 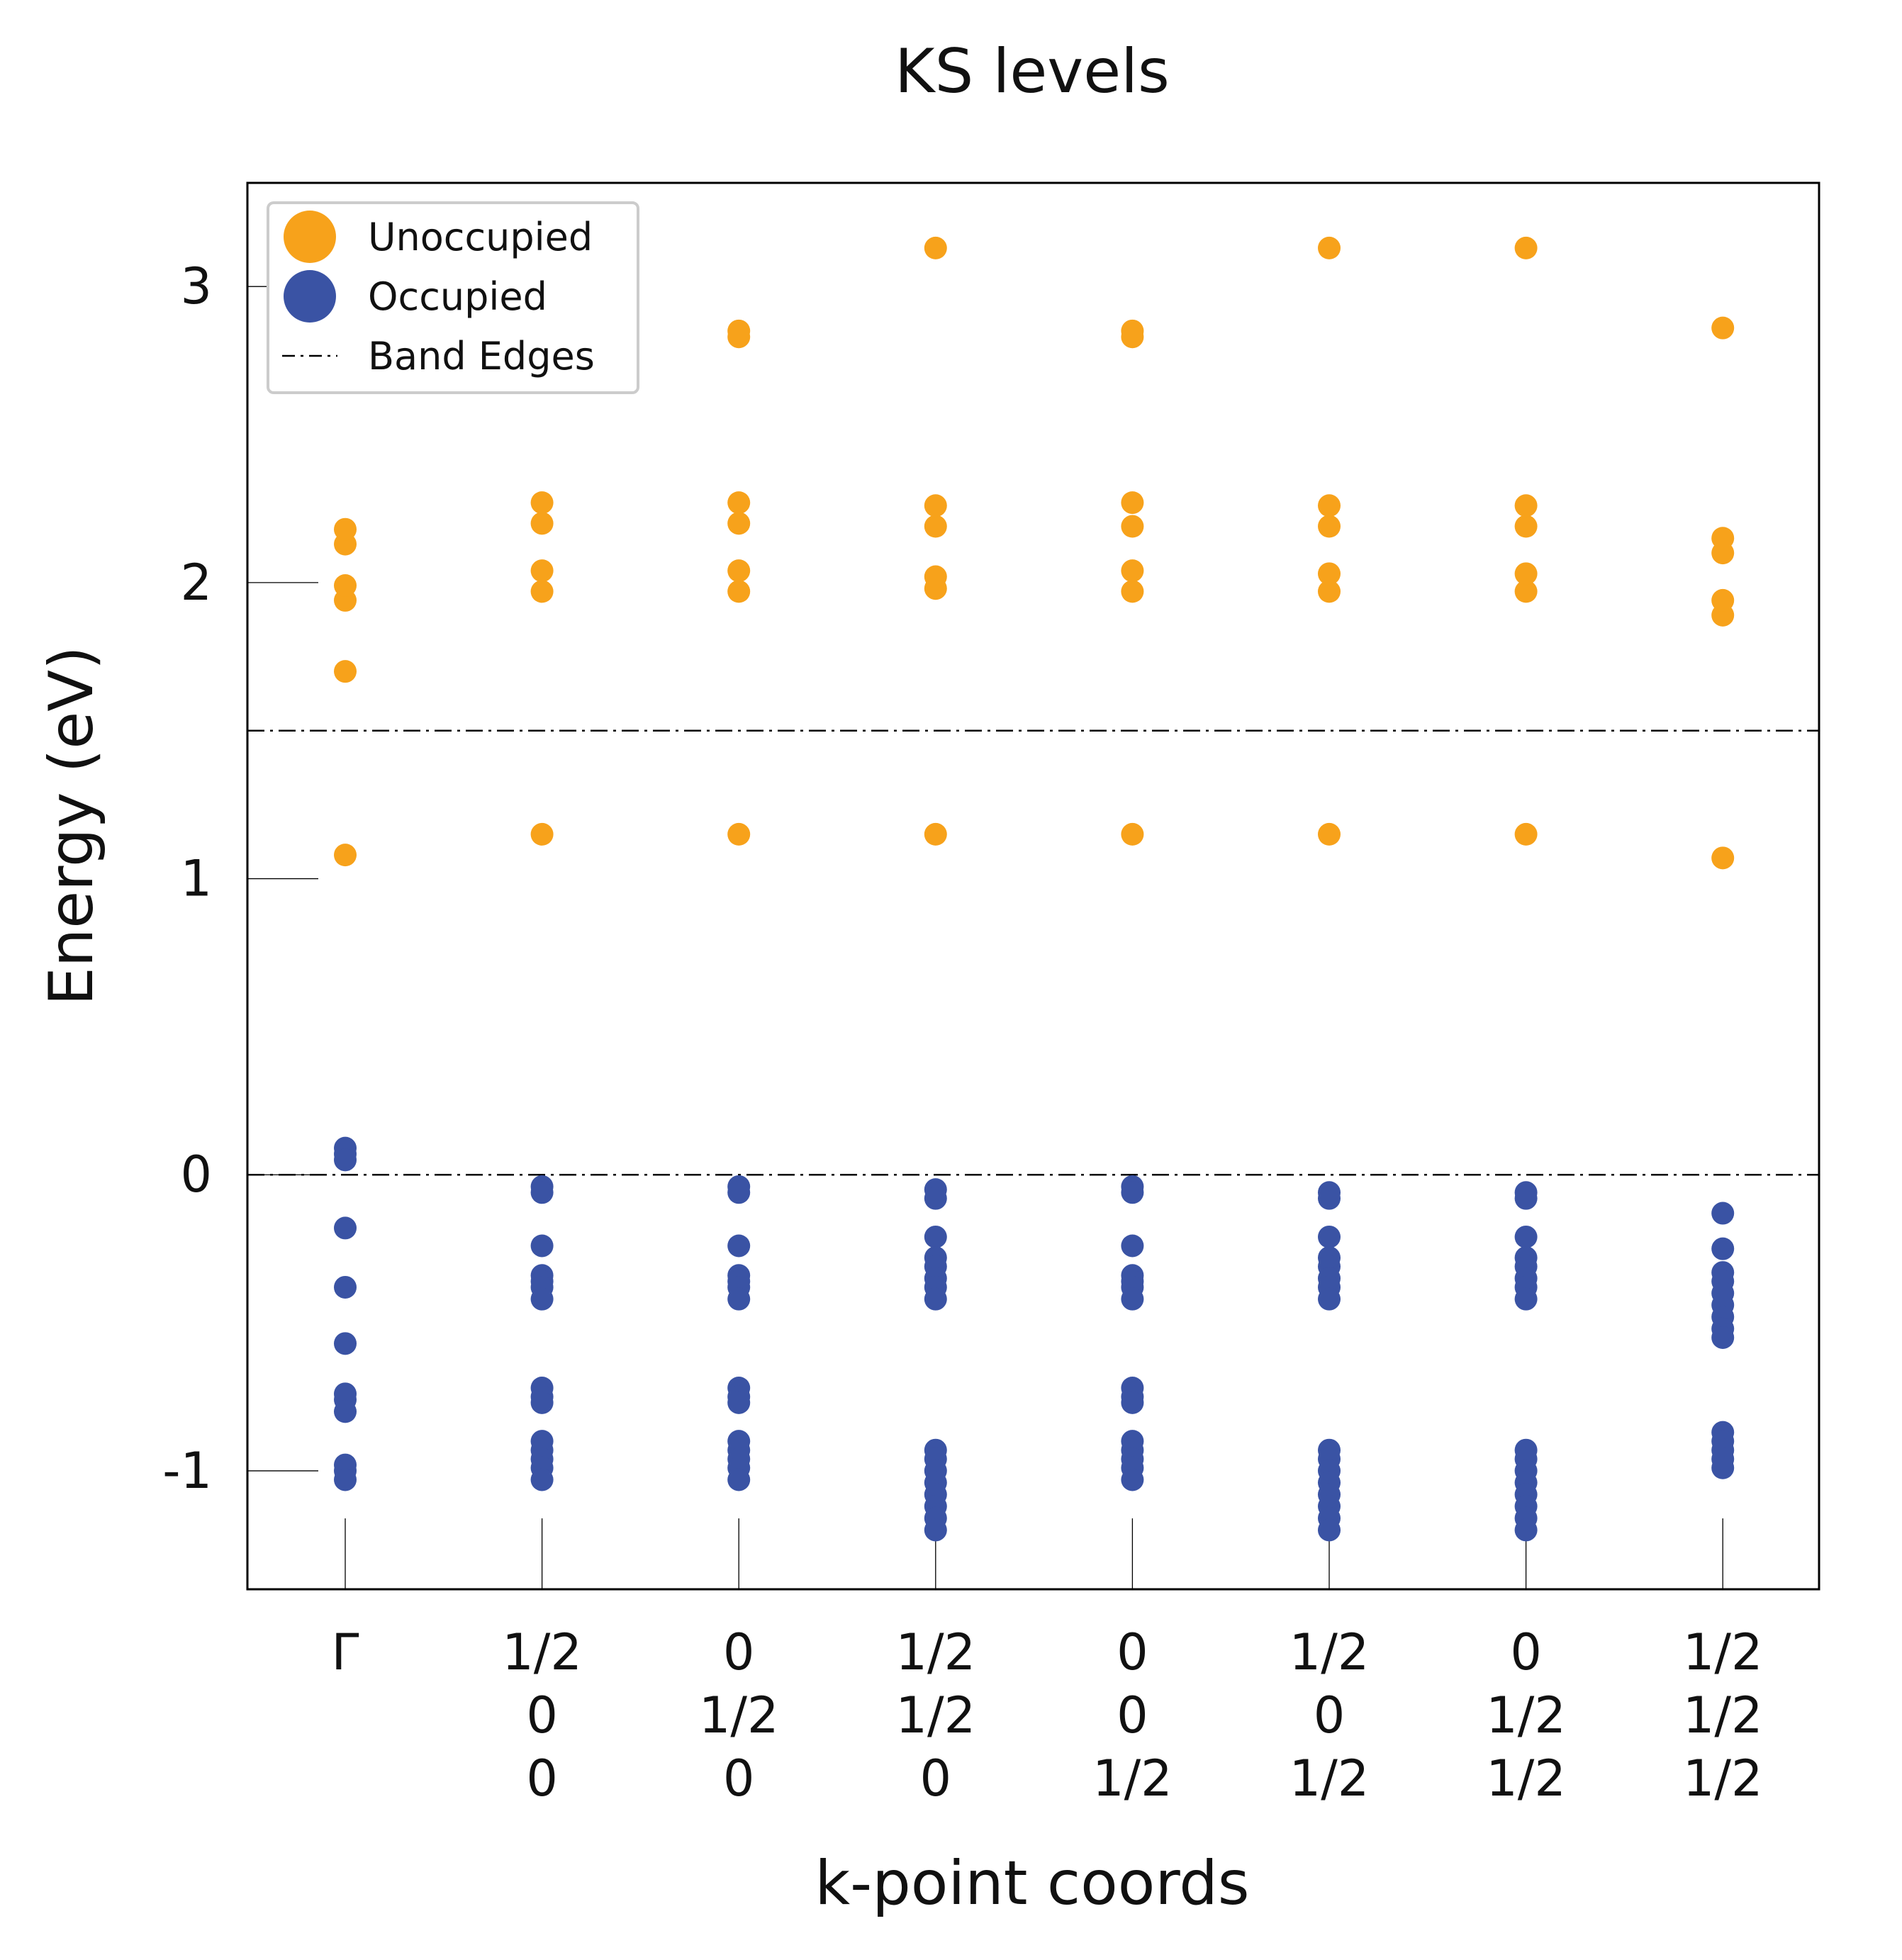 What do you see at coordinates (542, 1716) in the screenshot?
I see `x-tick-label-1-1: 0` at bounding box center [542, 1716].